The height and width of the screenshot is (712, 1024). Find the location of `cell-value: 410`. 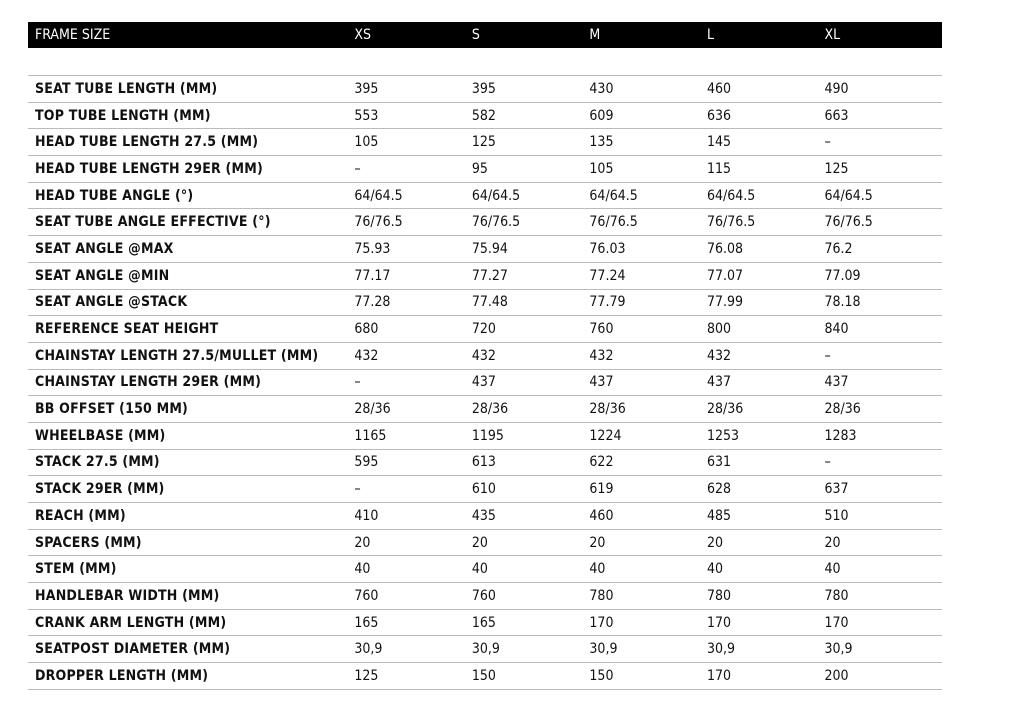

cell-value: 410 is located at coordinates (366, 515).